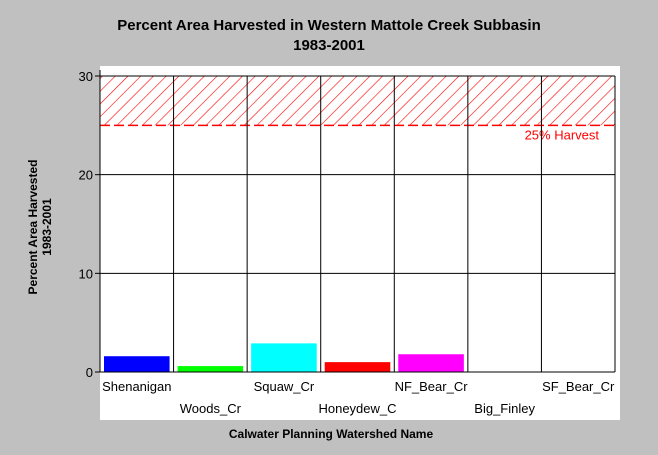  I want to click on y-axis-title: Percent Area Harvested 1983-2001, so click(40, 227).